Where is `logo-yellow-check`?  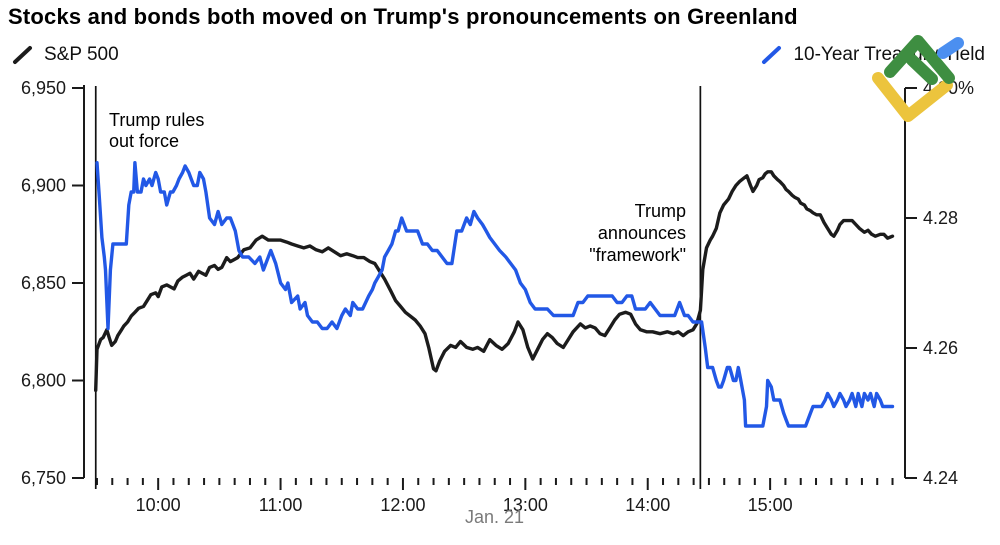
logo-yellow-check is located at coordinates (912, 97).